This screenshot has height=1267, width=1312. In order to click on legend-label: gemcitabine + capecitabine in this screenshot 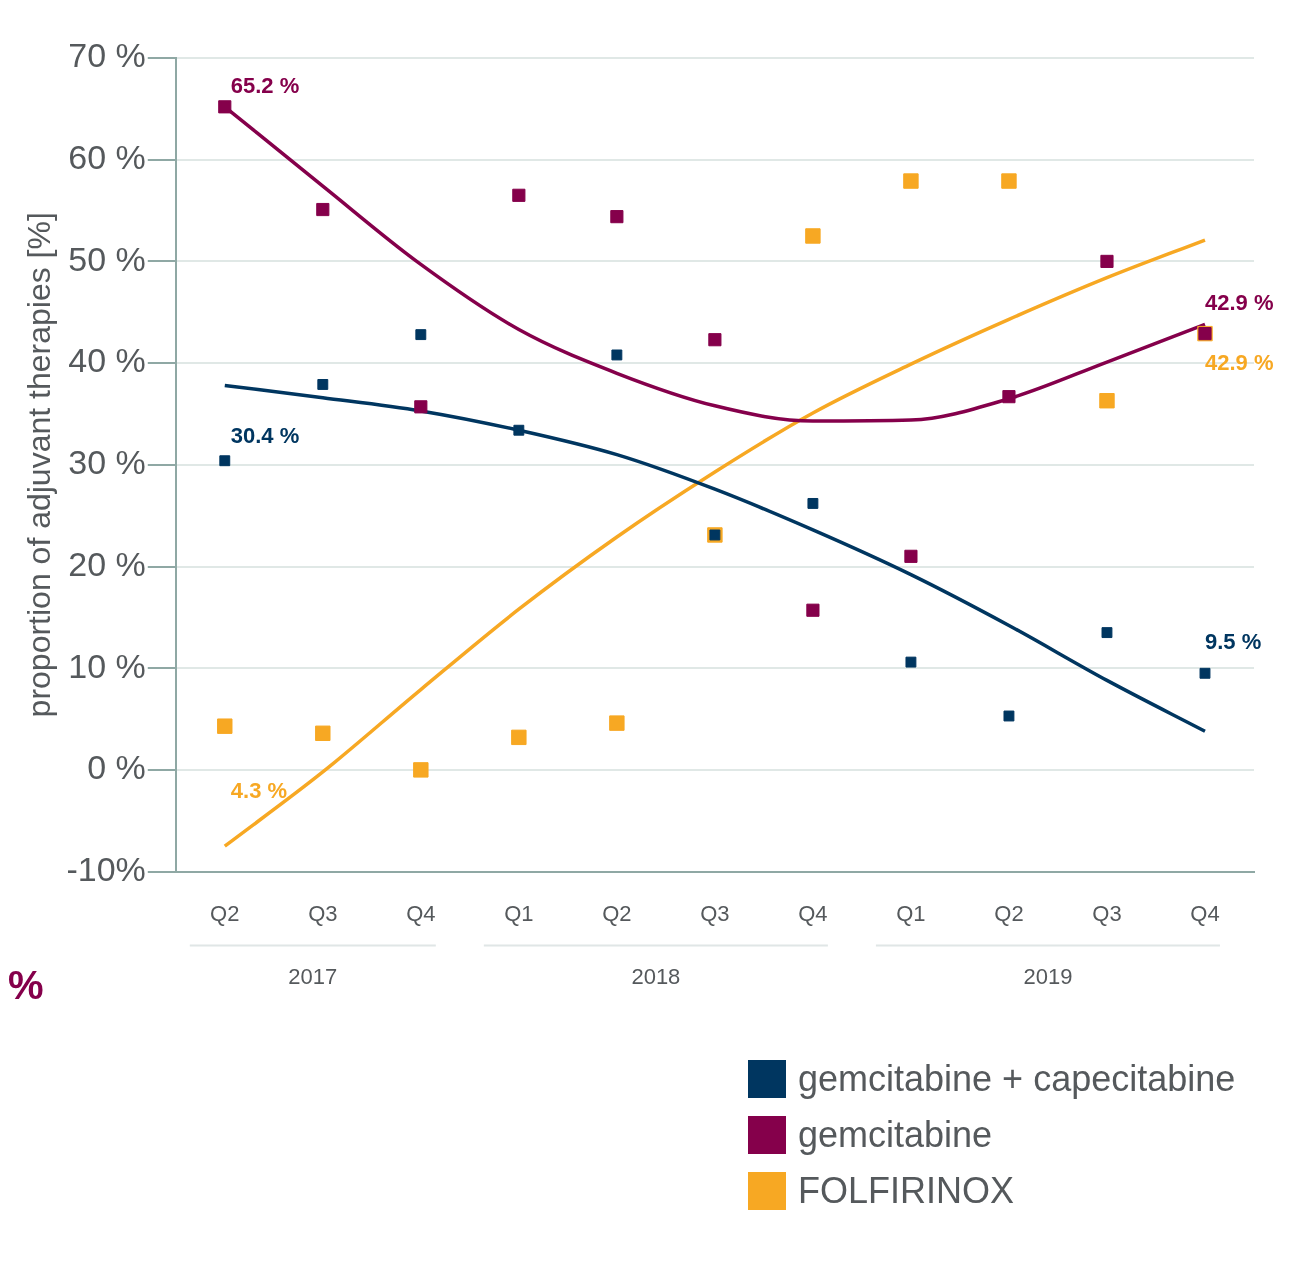, I will do `click(1017, 1079)`.